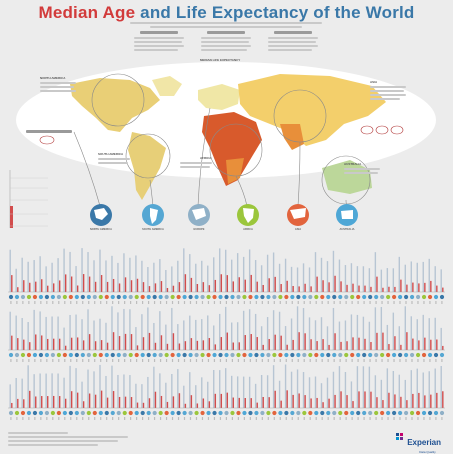  What do you see at coordinates (38, 199) in the screenshot?
I see `bar-chart-key` at bounding box center [38, 199].